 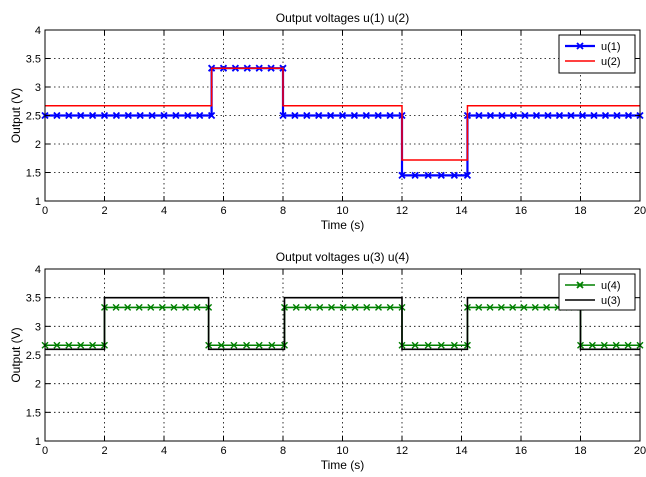 What do you see at coordinates (16, 115) in the screenshot?
I see `y-axis-label: Output (V)` at bounding box center [16, 115].